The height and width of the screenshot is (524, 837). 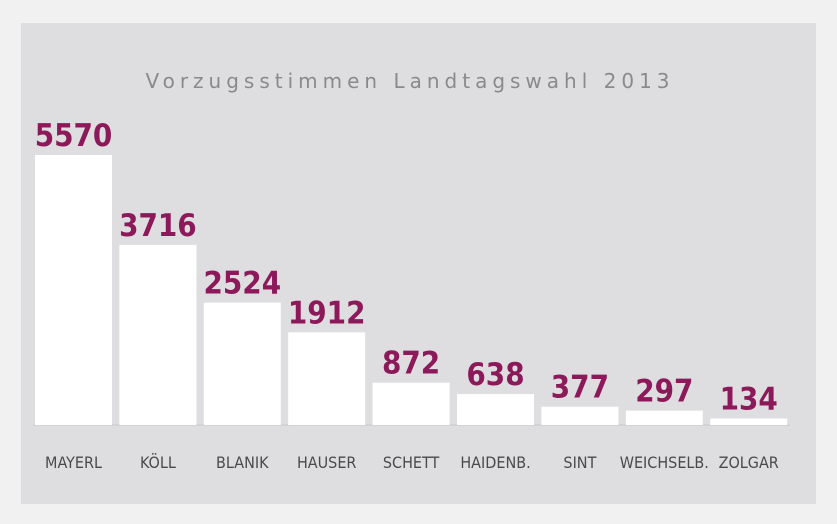 What do you see at coordinates (495, 375) in the screenshot?
I see `value-label-5: 638` at bounding box center [495, 375].